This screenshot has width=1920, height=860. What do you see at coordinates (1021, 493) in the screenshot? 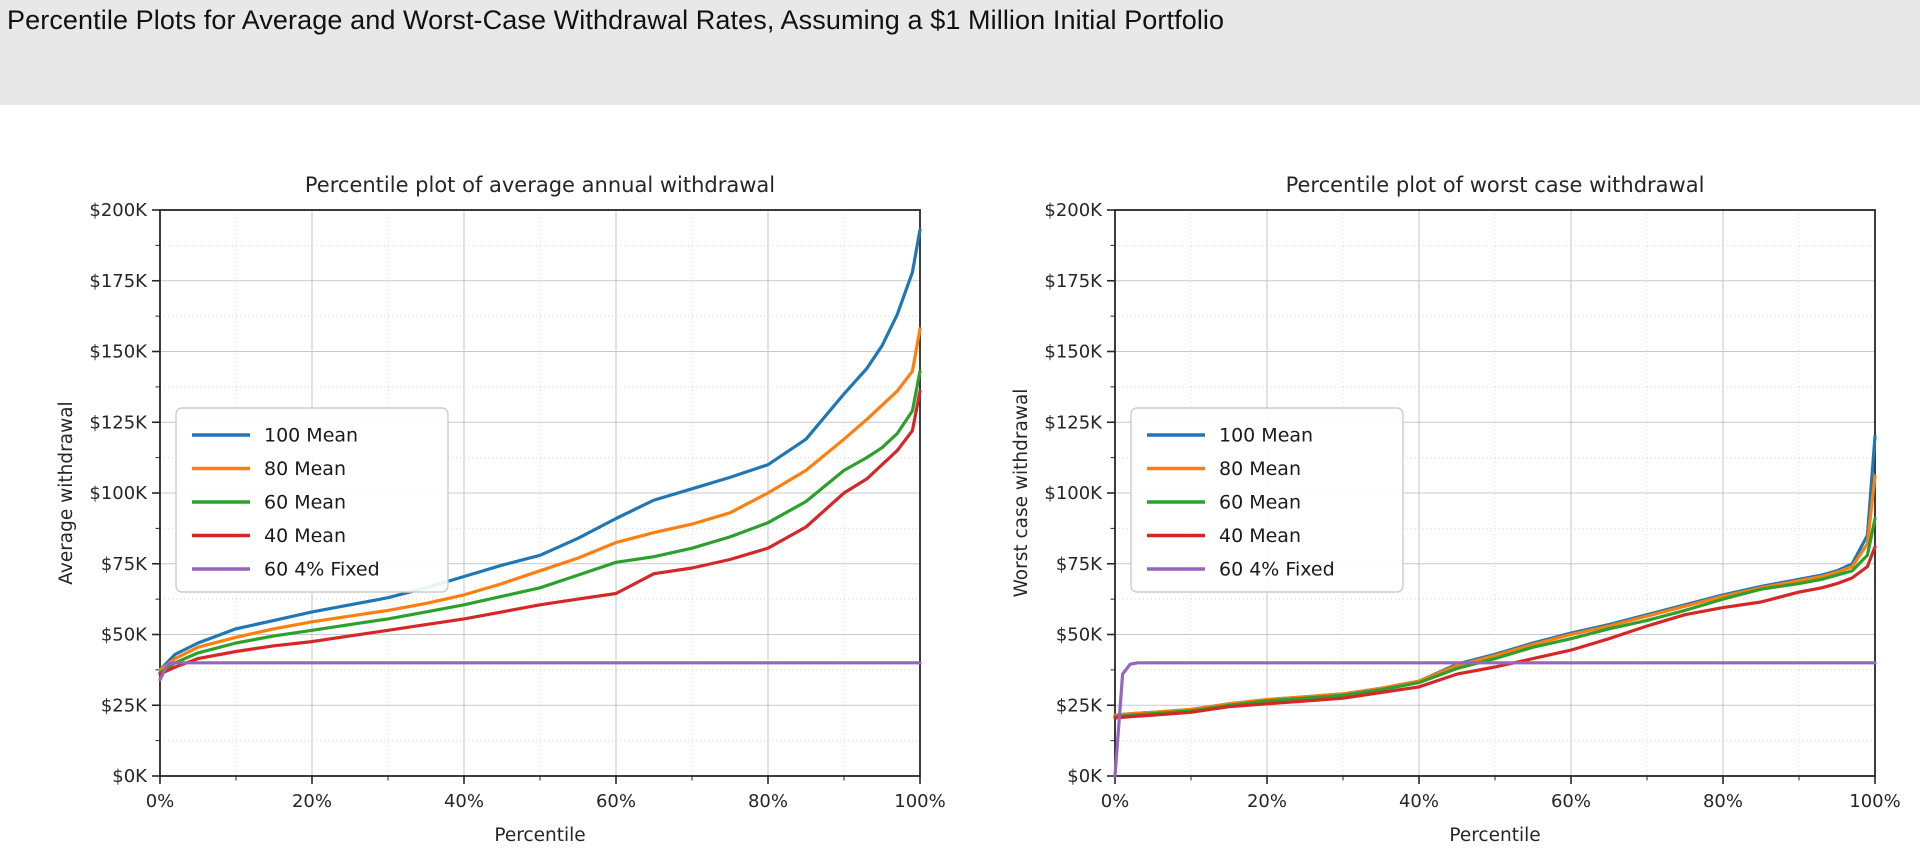
I see `y-axis-label: Worst case withdrawal` at bounding box center [1021, 493].